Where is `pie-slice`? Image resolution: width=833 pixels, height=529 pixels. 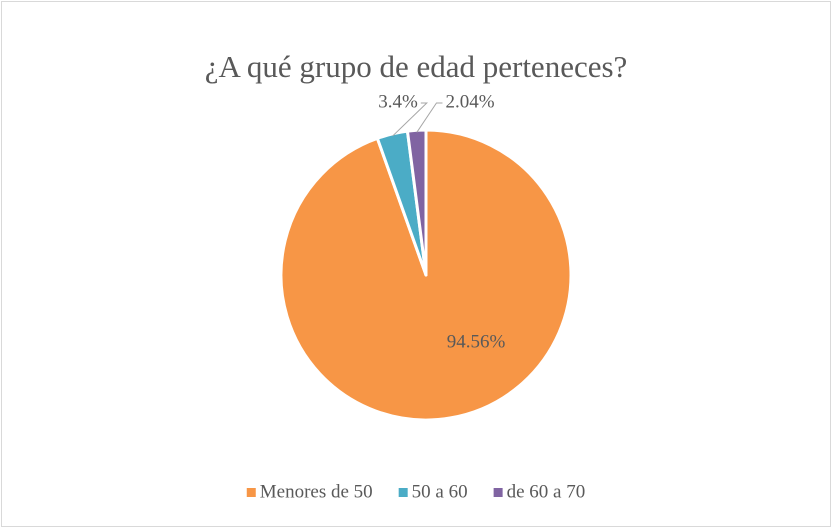 pie-slice is located at coordinates (416, 202).